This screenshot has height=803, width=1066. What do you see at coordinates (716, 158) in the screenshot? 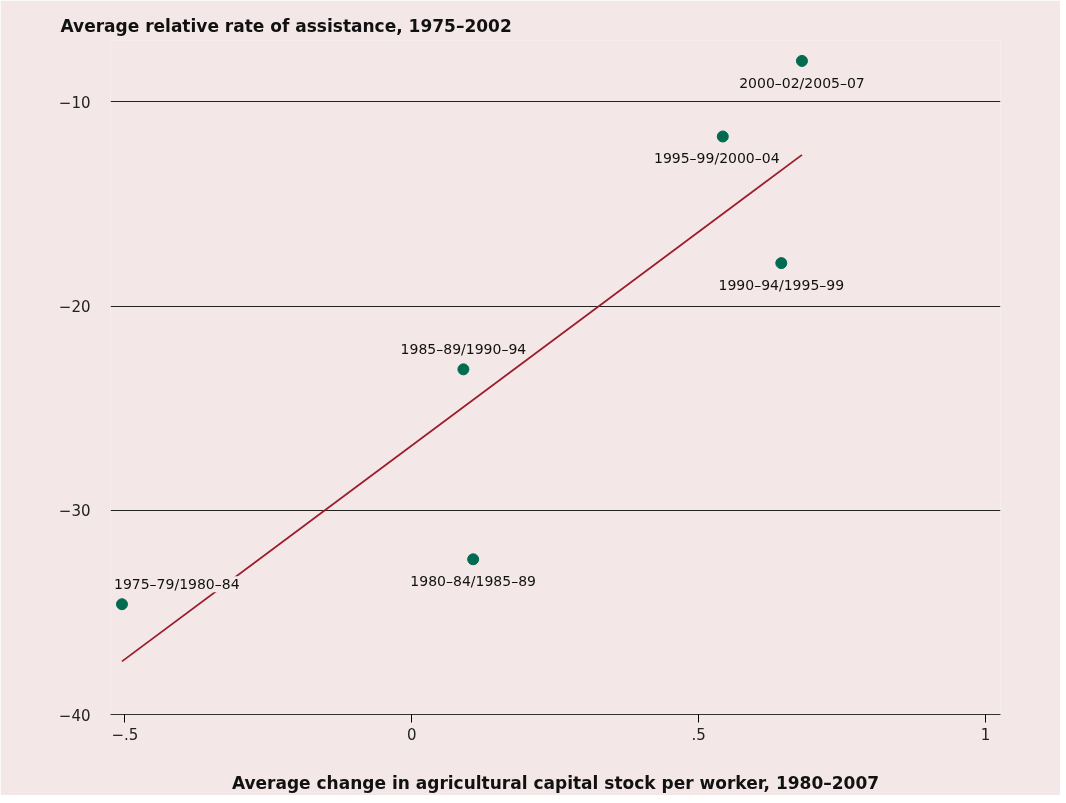
I see `annotation: 1995–99/2000–04` at bounding box center [716, 158].